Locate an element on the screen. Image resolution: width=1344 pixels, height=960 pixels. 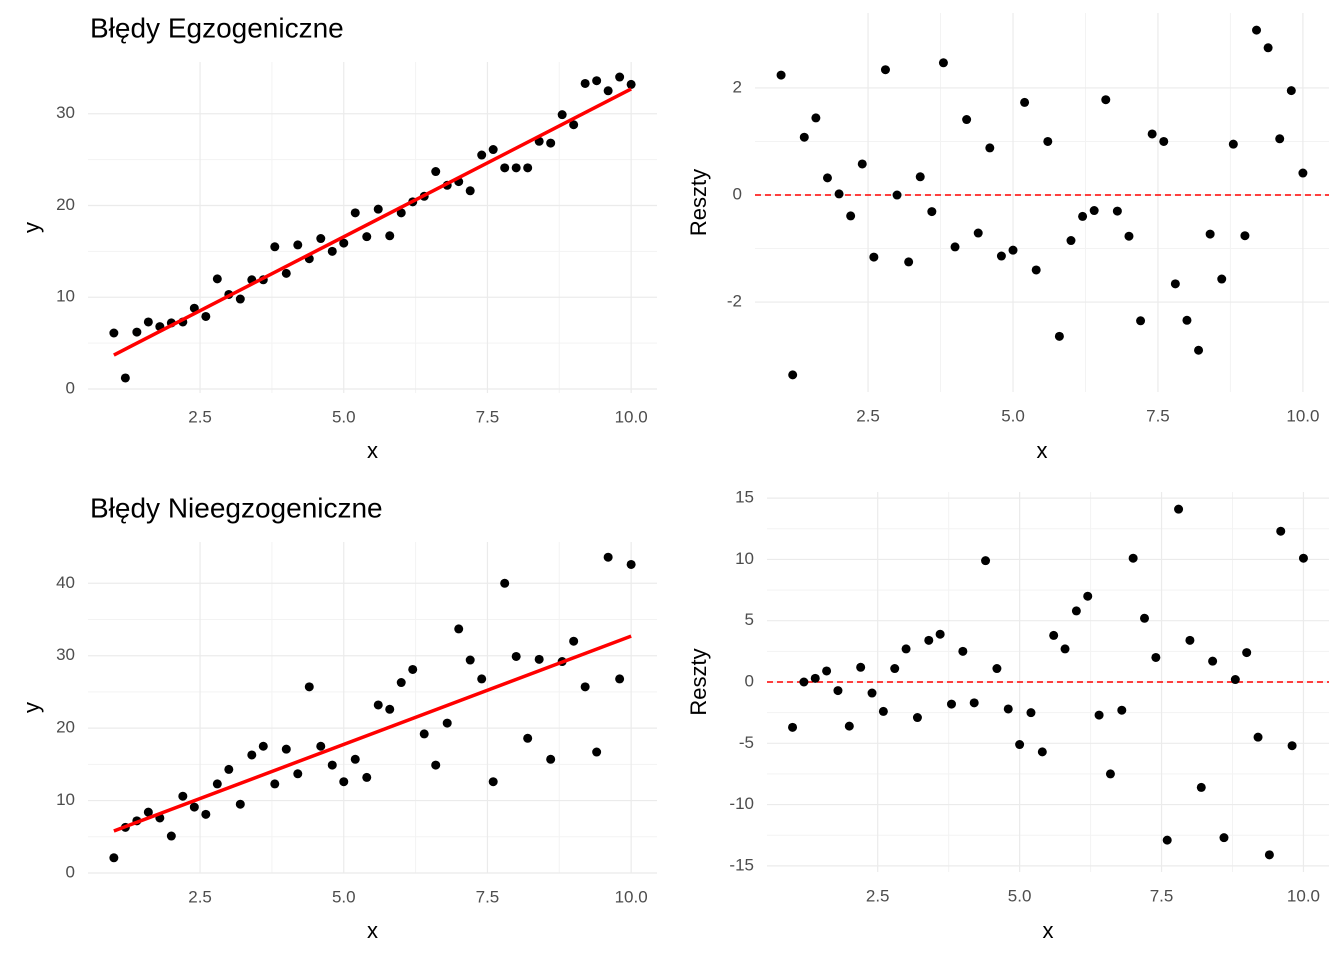
y-tick-label: 20 is located at coordinates (65, 204).